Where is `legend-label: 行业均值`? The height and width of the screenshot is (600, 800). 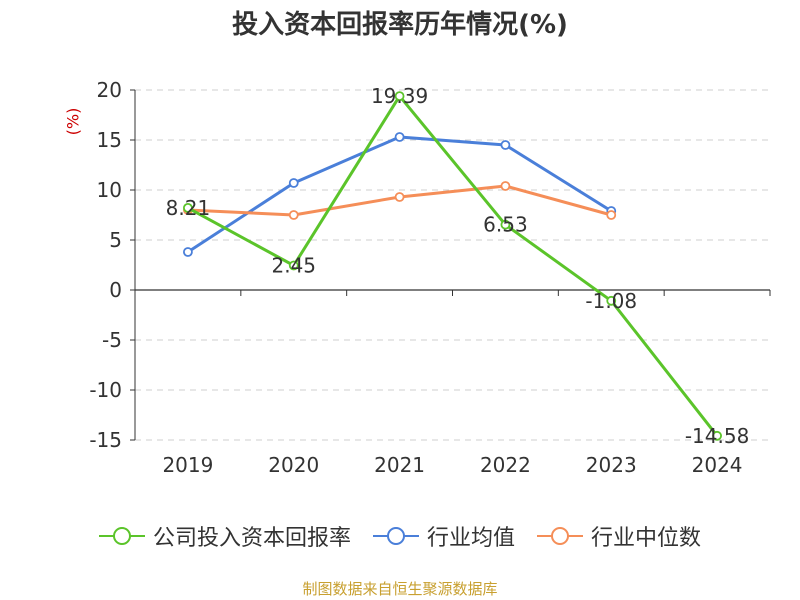 legend-label: 行业均值 is located at coordinates (470, 538).